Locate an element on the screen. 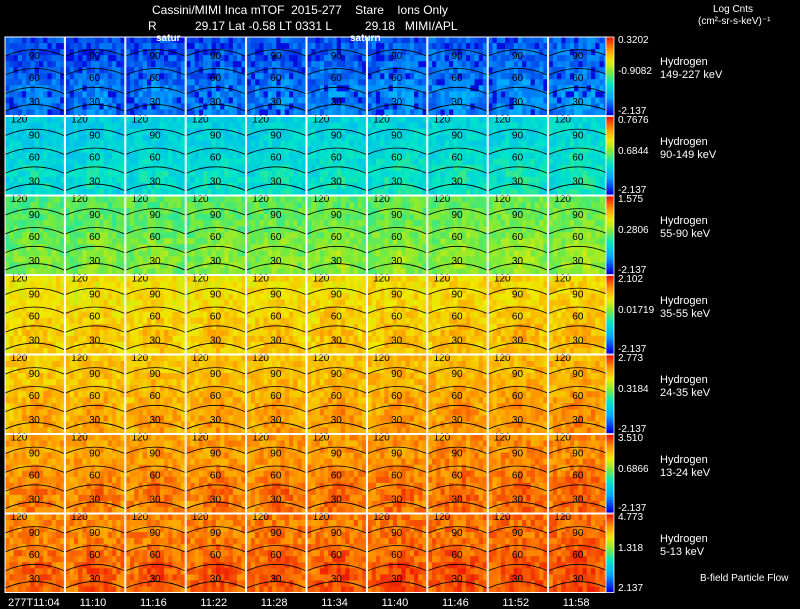 The height and width of the screenshot is (609, 800). saturn-label-1: satur is located at coordinates (168, 38).